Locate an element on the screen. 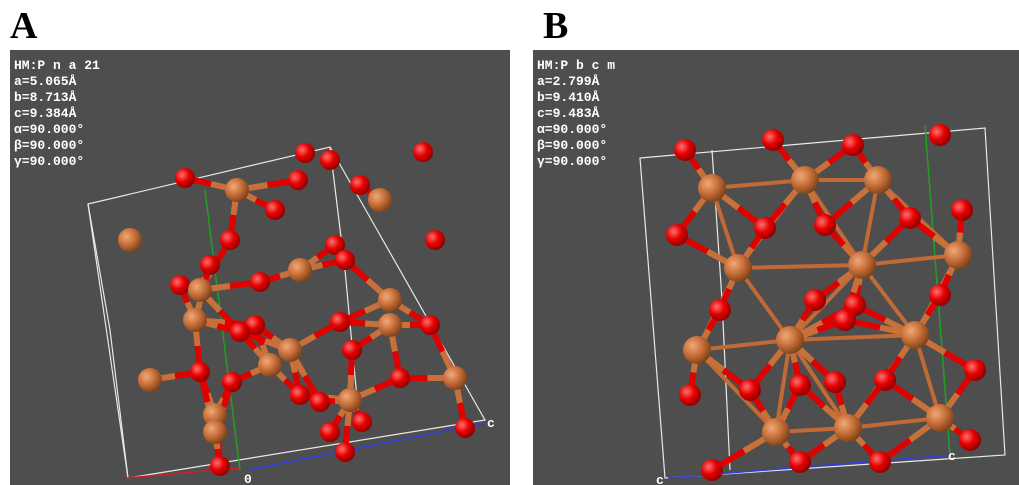 This screenshot has height=485, width=1019. panel-label: B is located at coordinates (555, 26).